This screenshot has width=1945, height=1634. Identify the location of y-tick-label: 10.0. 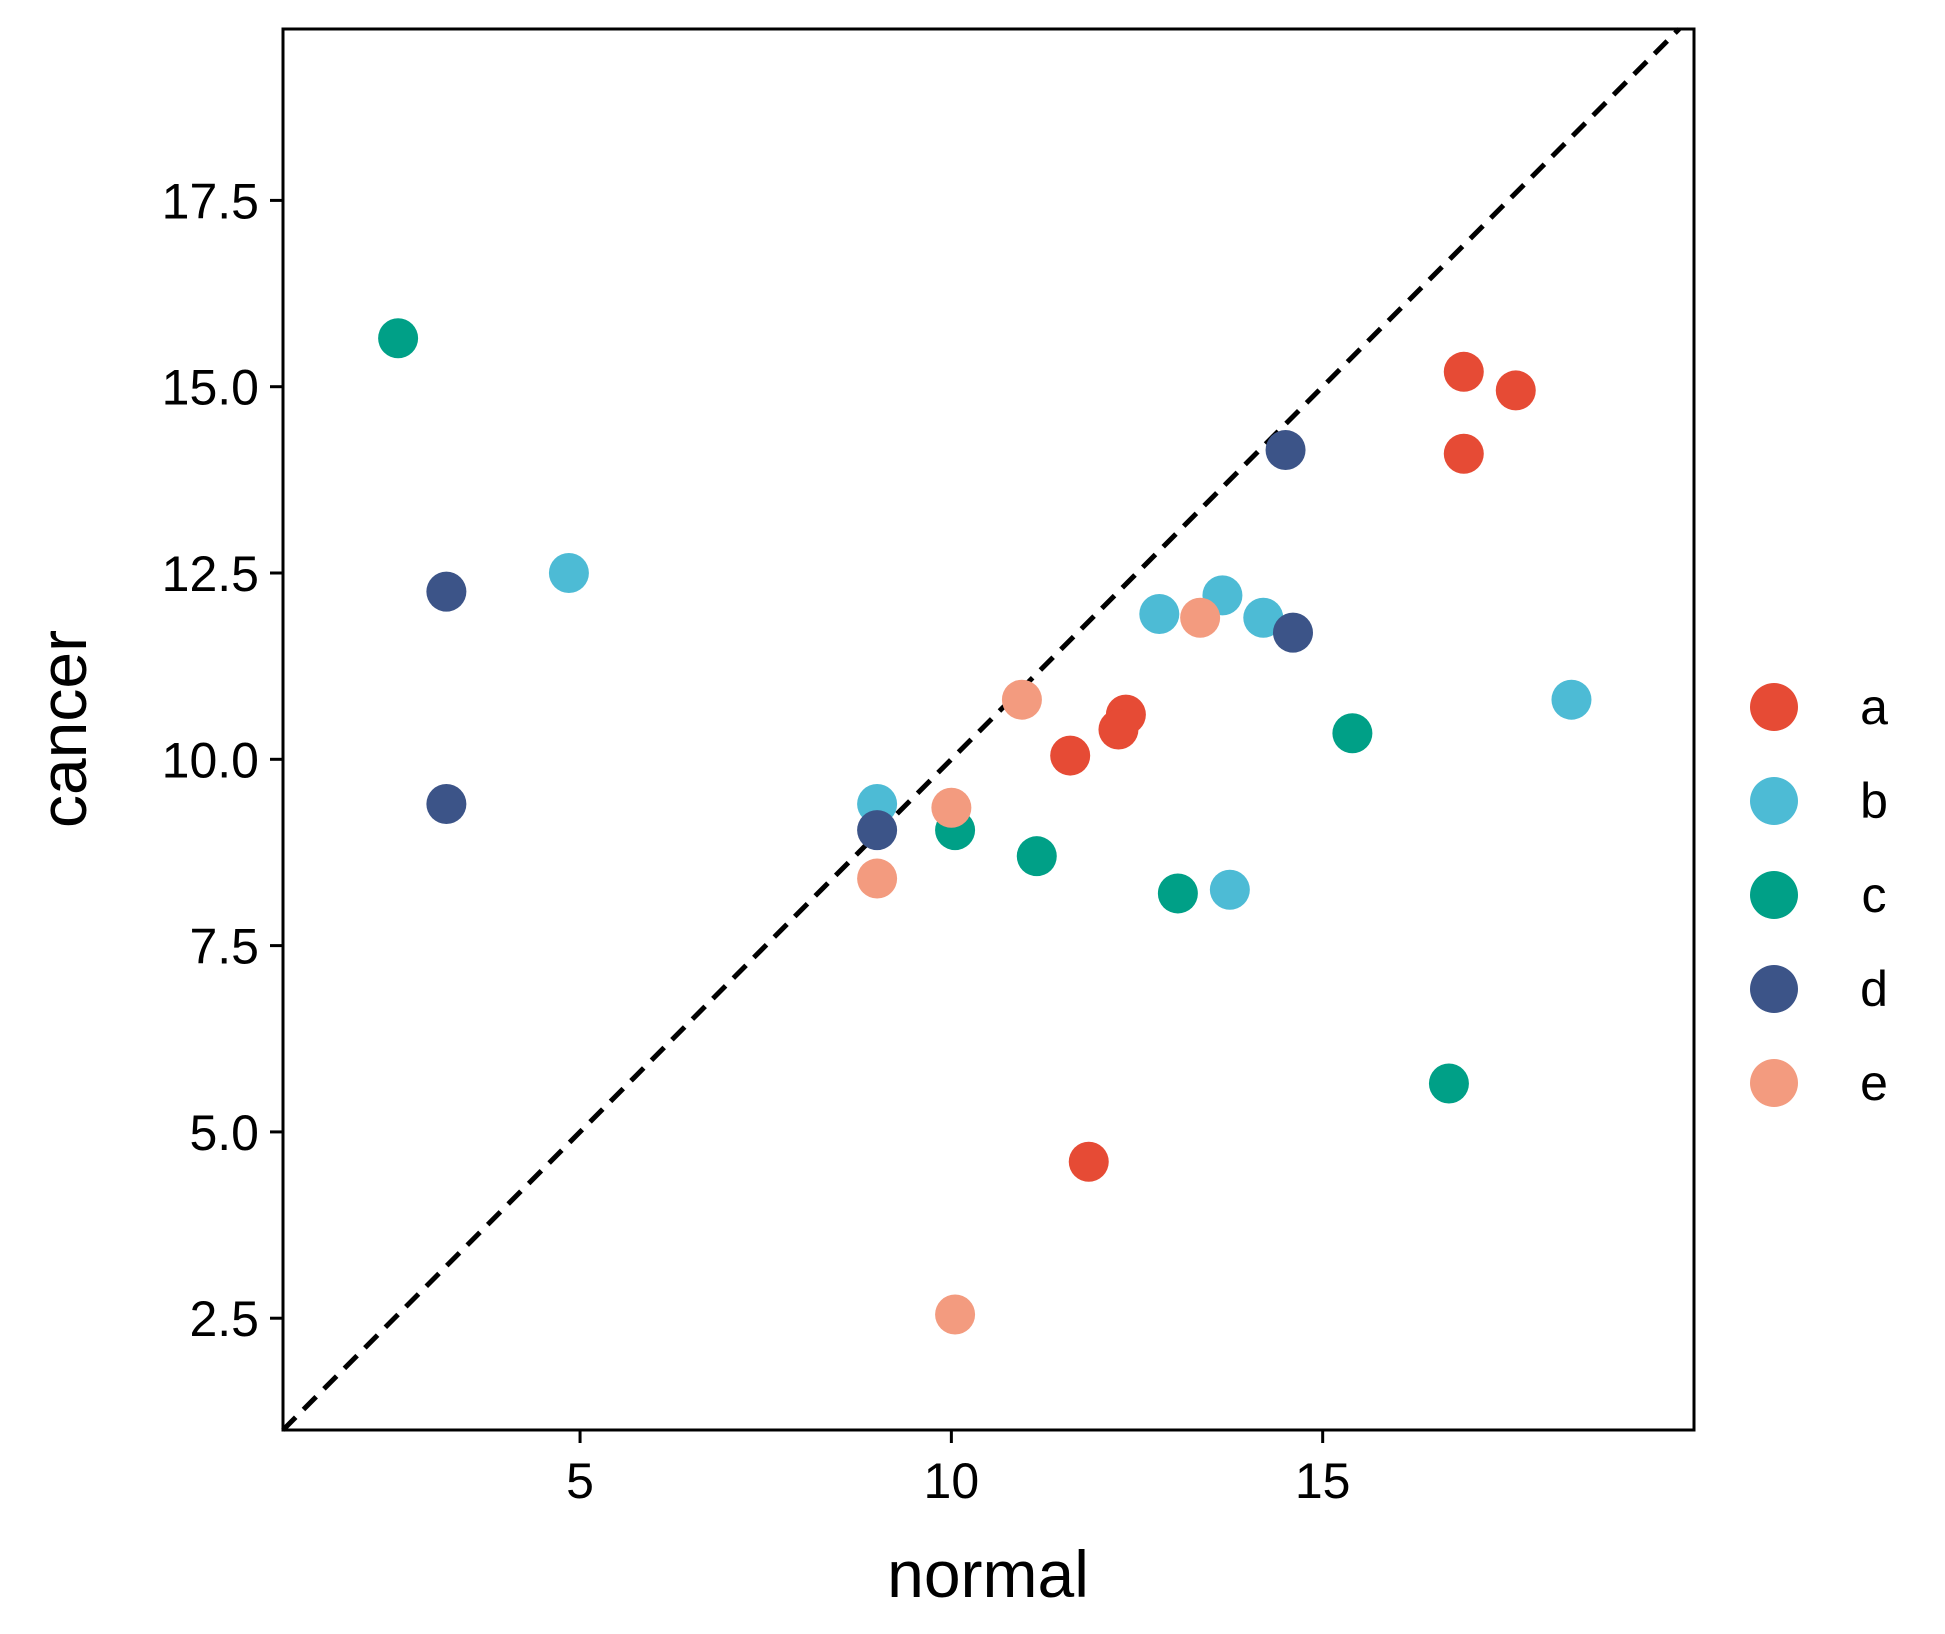
(210, 760).